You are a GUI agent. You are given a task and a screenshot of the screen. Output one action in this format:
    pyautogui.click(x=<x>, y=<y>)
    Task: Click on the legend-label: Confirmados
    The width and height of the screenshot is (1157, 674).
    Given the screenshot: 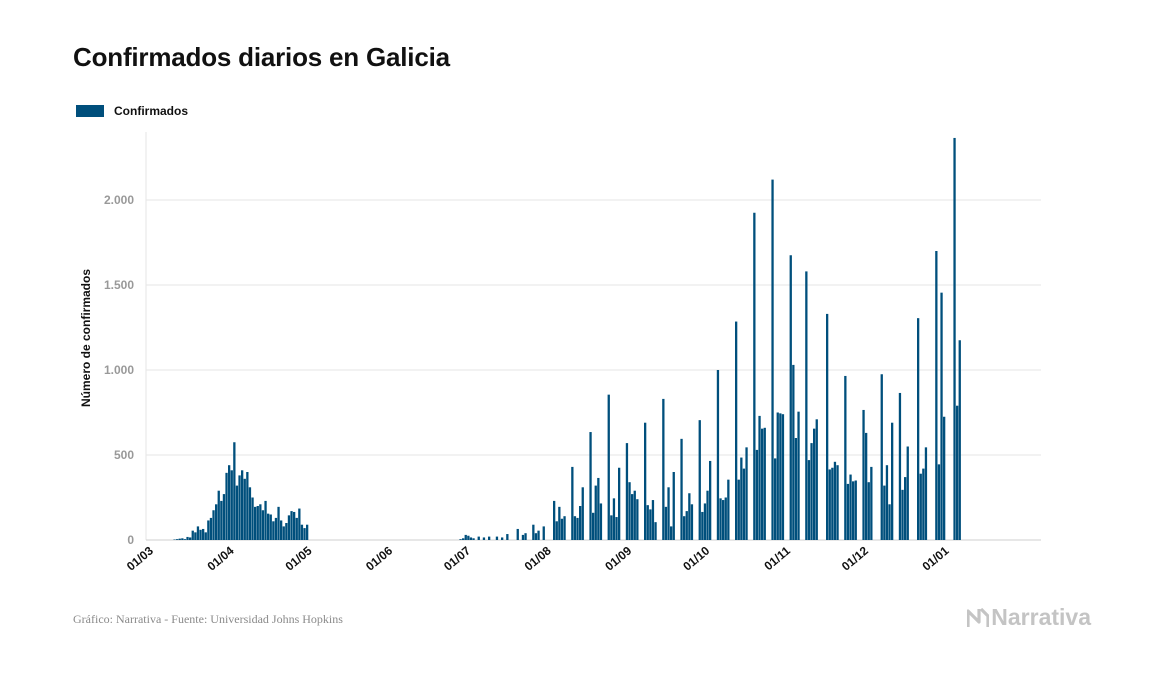 What is the action you would take?
    pyautogui.click(x=151, y=111)
    